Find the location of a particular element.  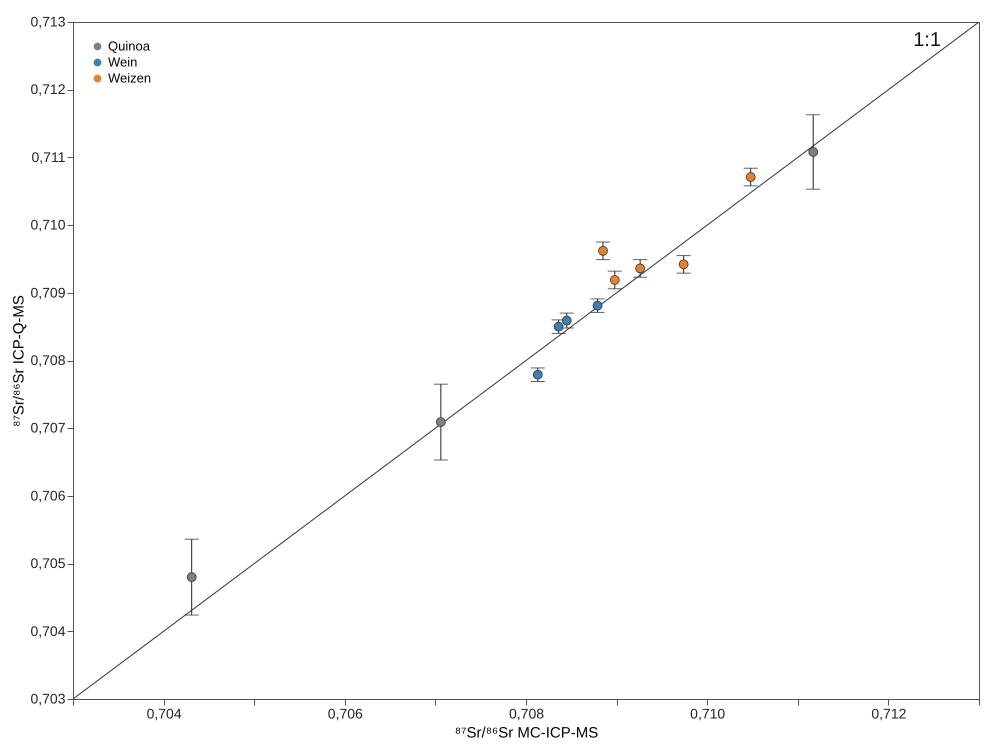

y-tick-label: 0,706 is located at coordinates (48, 495).